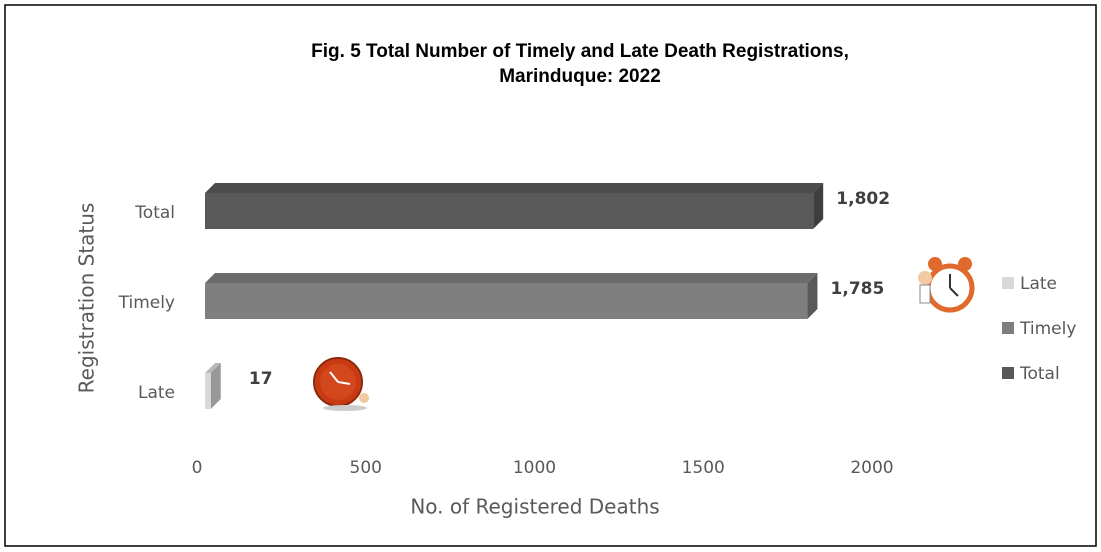 This screenshot has height=552, width=1101. Describe the element at coordinates (534, 468) in the screenshot. I see `x-tick-label: 1000` at that location.